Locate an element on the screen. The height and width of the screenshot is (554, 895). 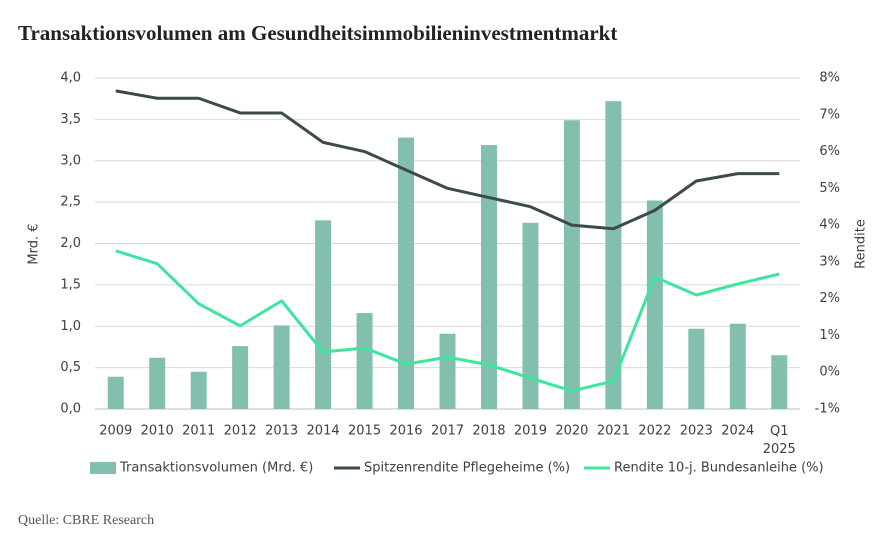
x-tick-label: 2020 is located at coordinates (571, 431).